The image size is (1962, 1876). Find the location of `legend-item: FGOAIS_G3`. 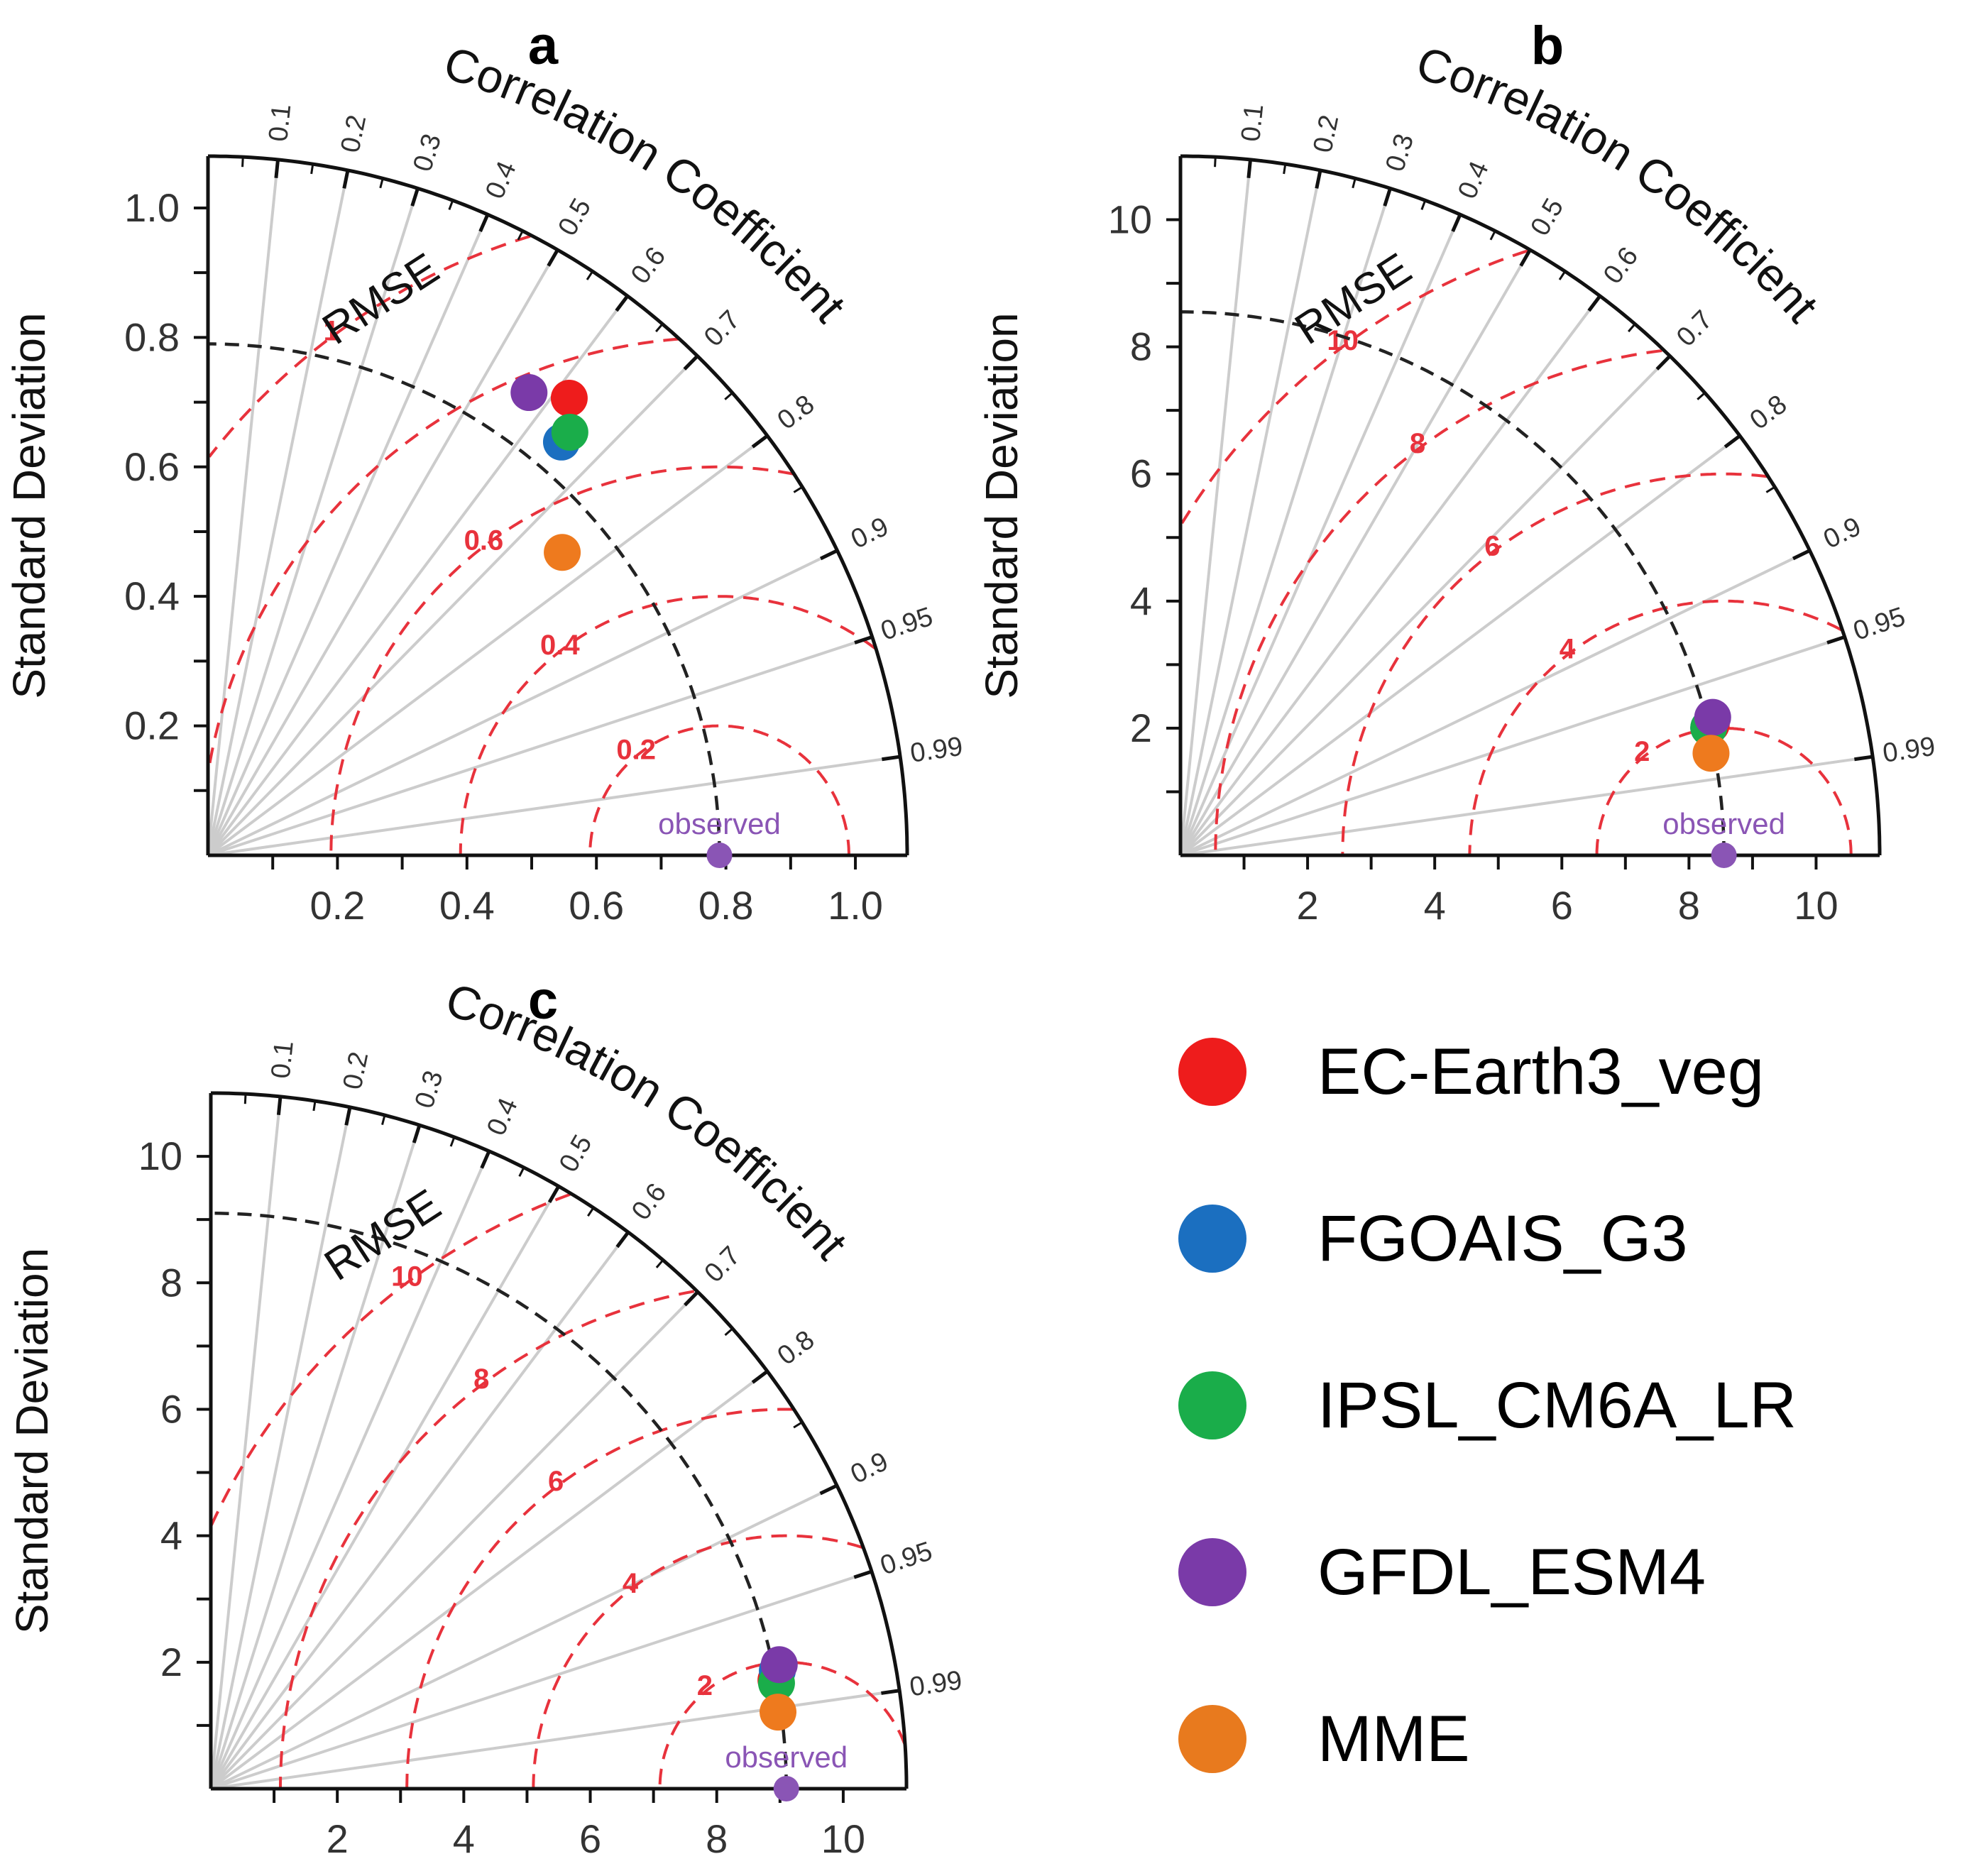

legend-item: FGOAIS_G3 is located at coordinates (1433, 1238).